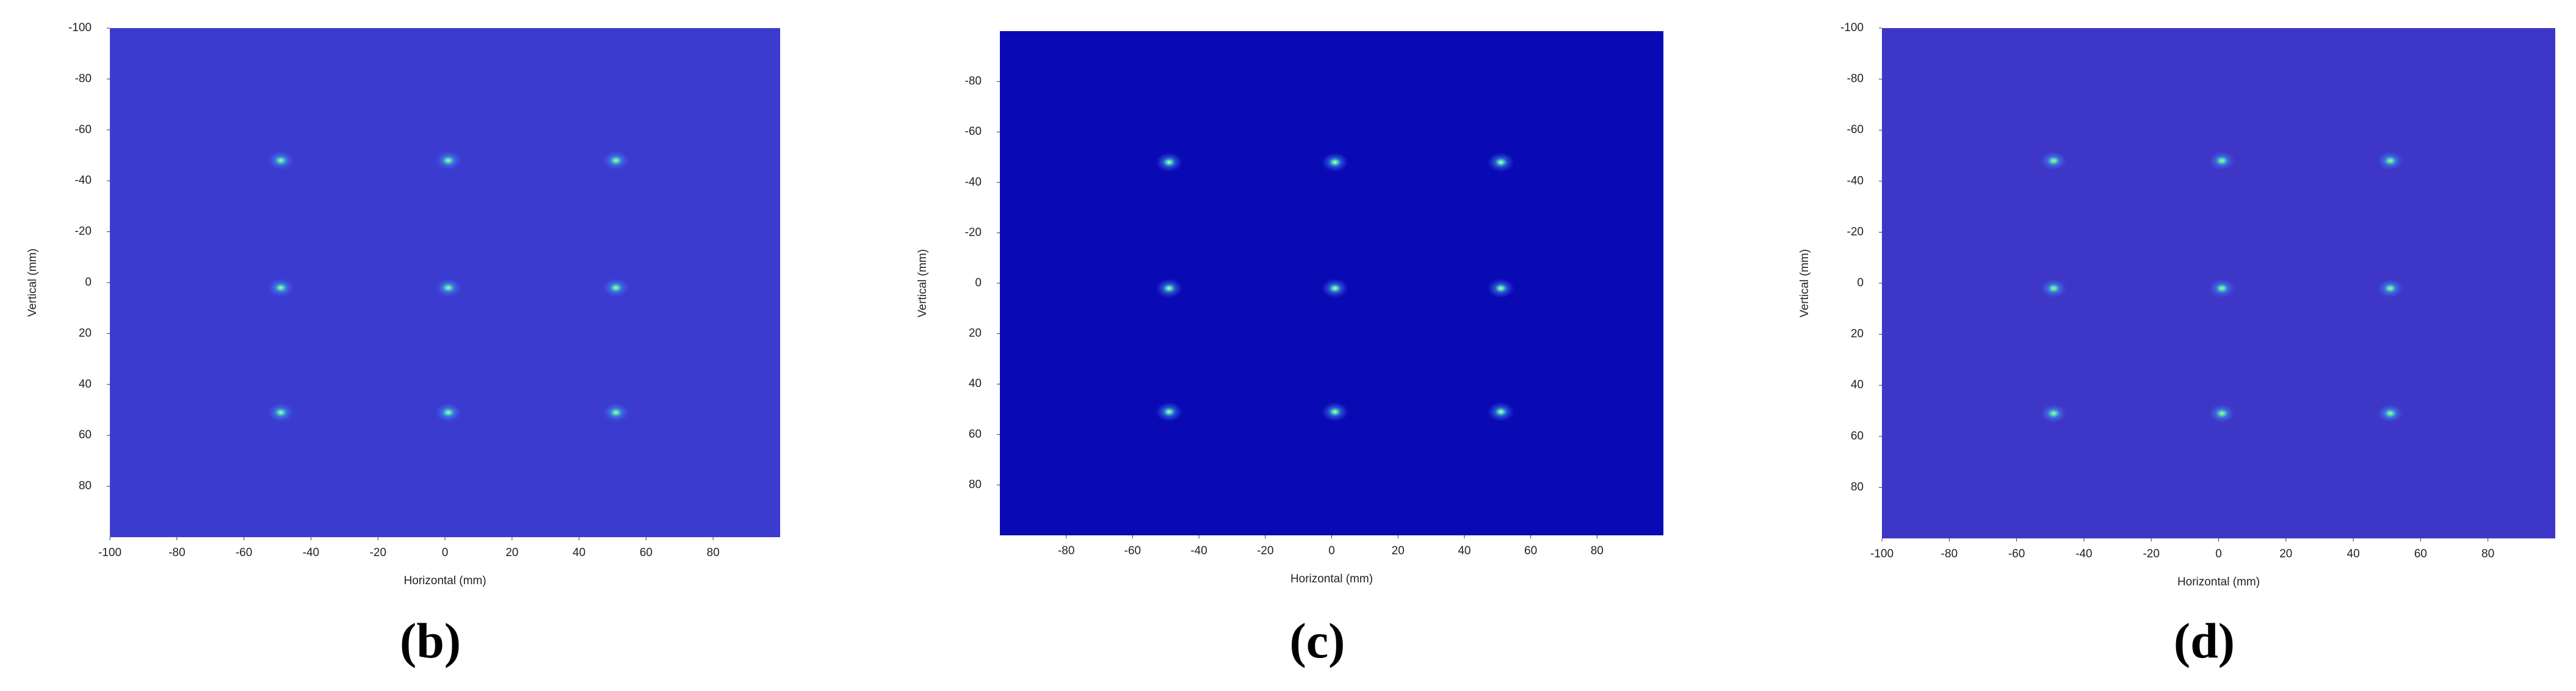 The height and width of the screenshot is (691, 2576). I want to click on panel-label: (b), so click(430, 640).